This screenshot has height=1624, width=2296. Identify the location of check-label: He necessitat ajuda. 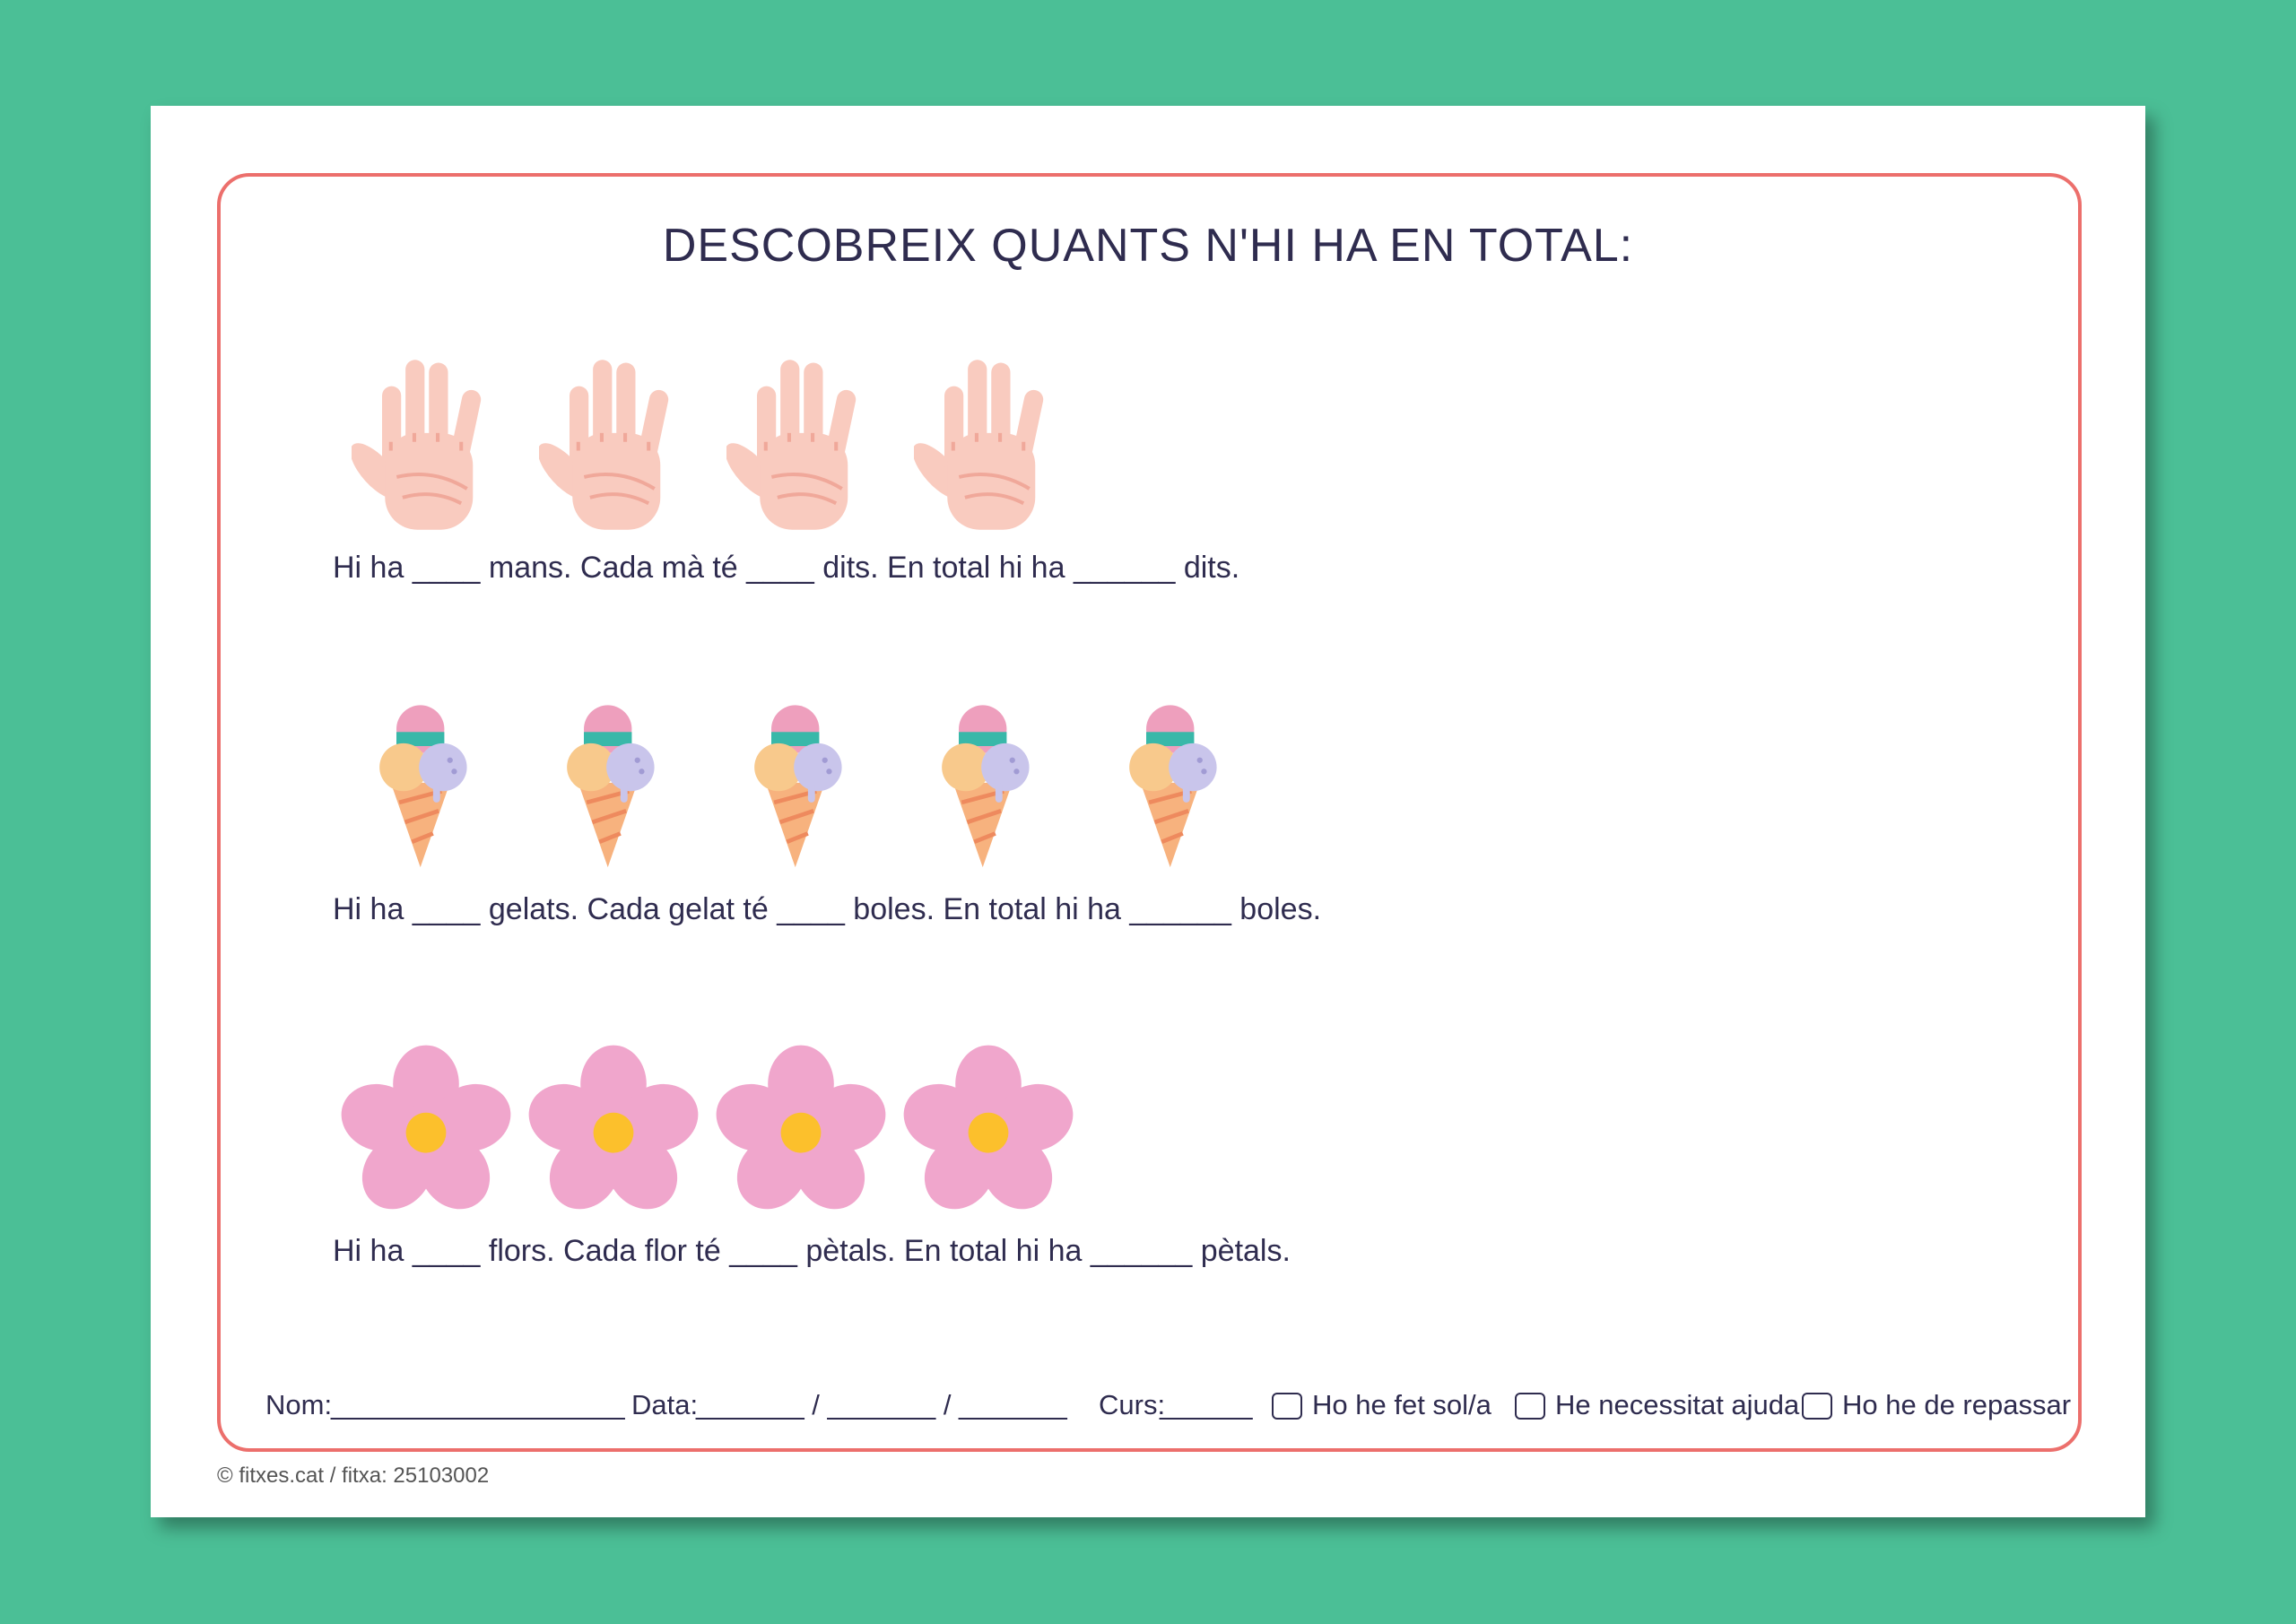
(1677, 1404).